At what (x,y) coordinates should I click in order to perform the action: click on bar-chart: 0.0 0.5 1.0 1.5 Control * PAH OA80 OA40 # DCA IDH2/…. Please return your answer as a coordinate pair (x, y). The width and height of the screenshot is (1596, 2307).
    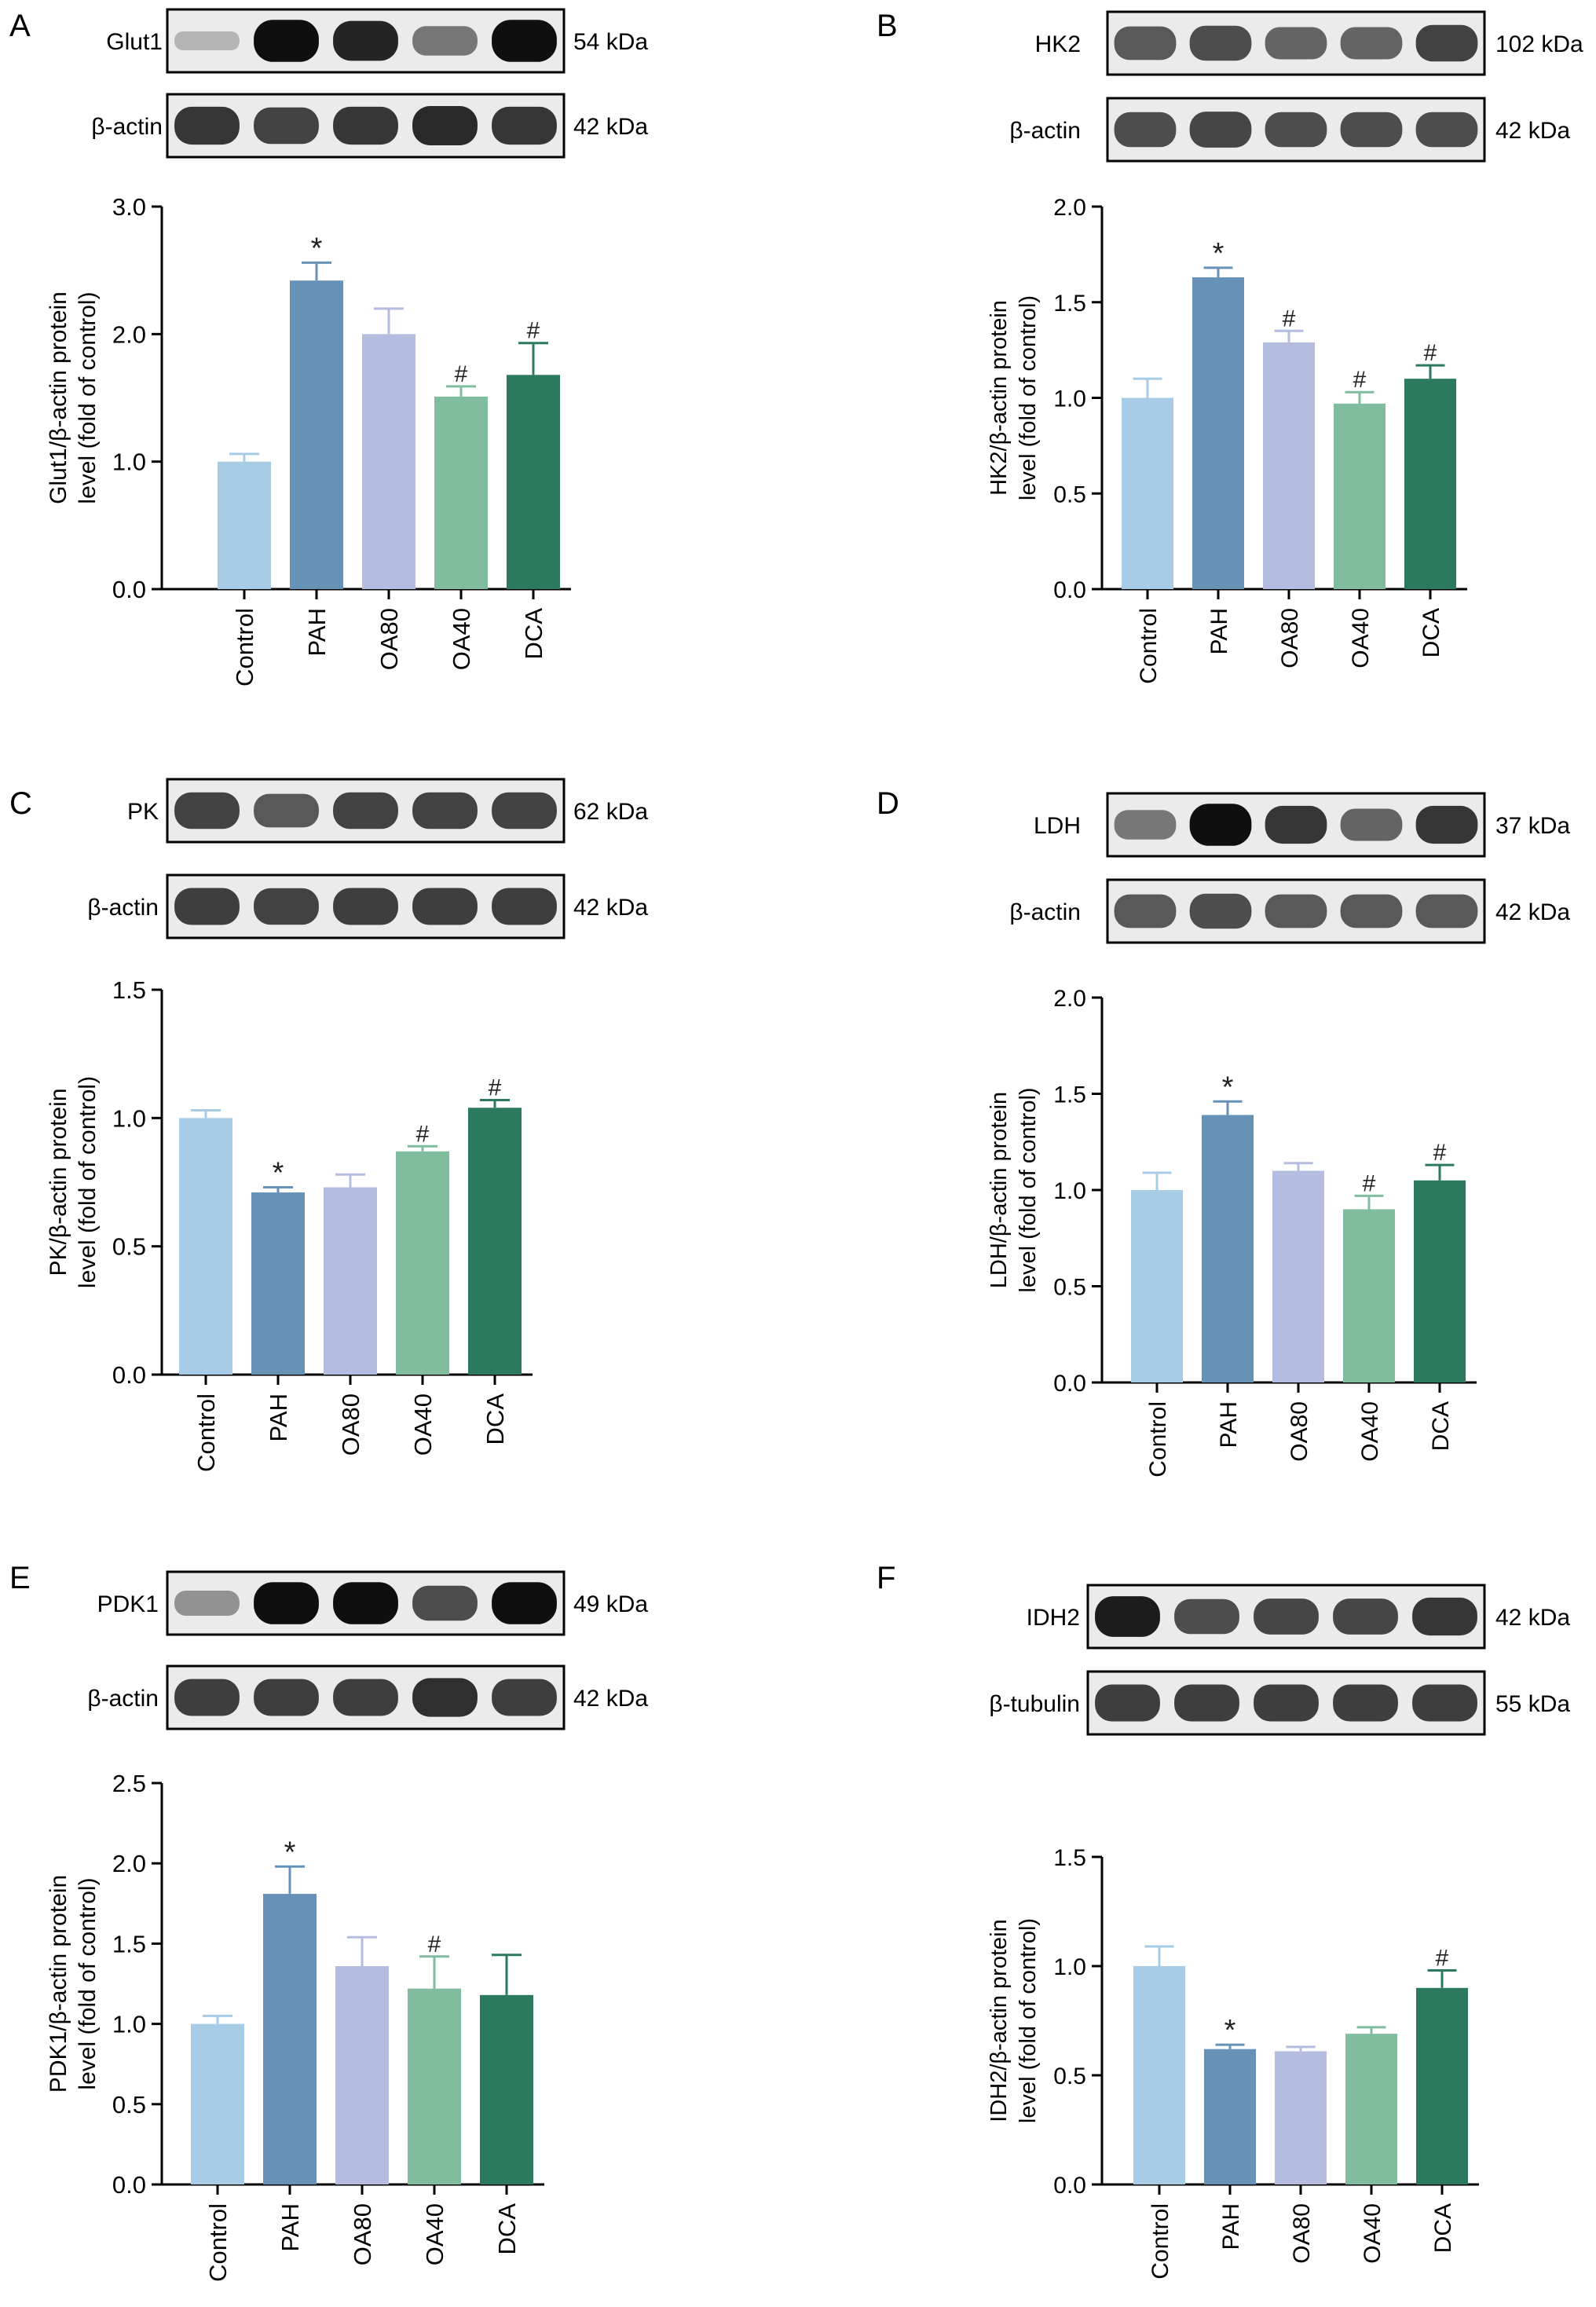
    Looking at the image, I should click on (1233, 2062).